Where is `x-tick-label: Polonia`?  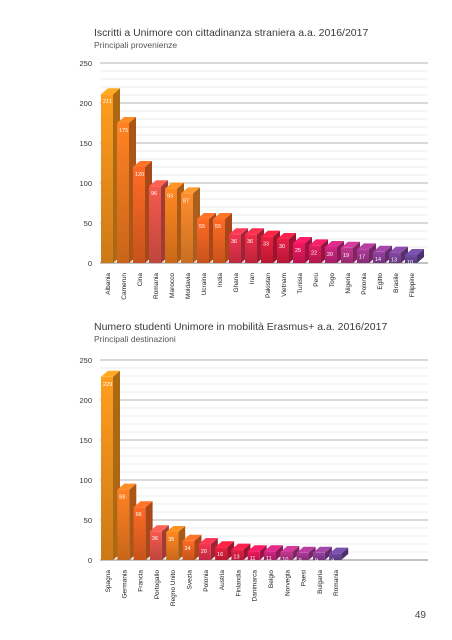 x-tick-label: Polonia is located at coordinates (364, 284).